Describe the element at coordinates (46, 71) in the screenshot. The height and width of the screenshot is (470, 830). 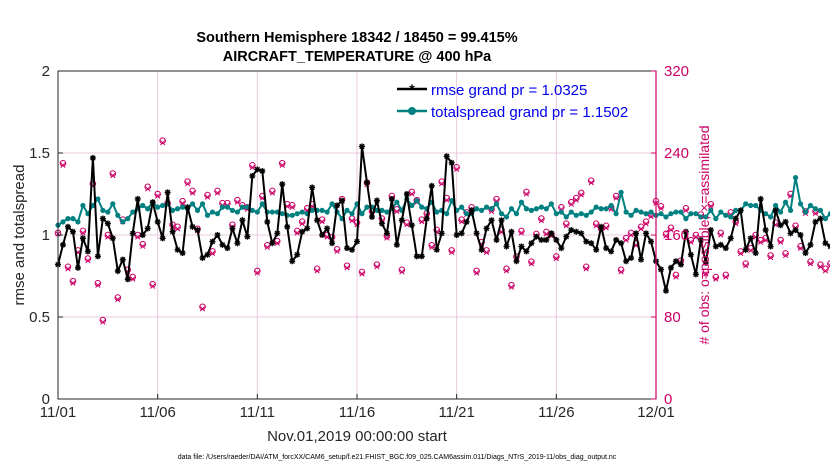
I see `y-tick-label-left: 2` at that location.